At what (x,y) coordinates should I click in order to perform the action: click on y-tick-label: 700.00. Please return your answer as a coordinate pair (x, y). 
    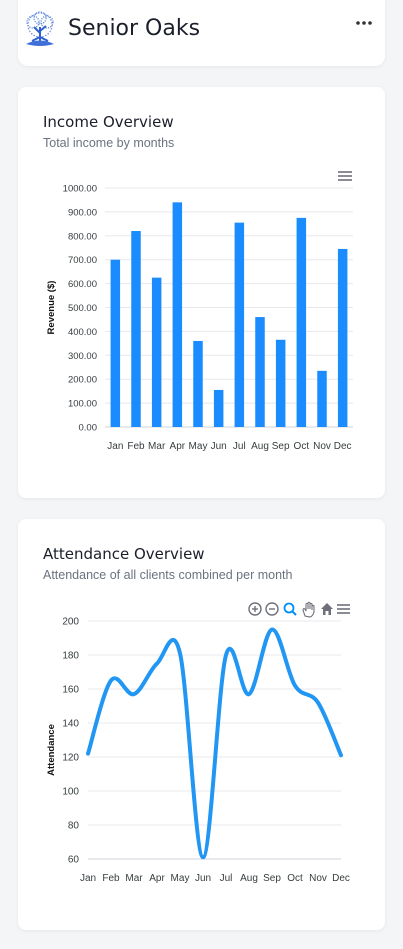
    Looking at the image, I should click on (82, 260).